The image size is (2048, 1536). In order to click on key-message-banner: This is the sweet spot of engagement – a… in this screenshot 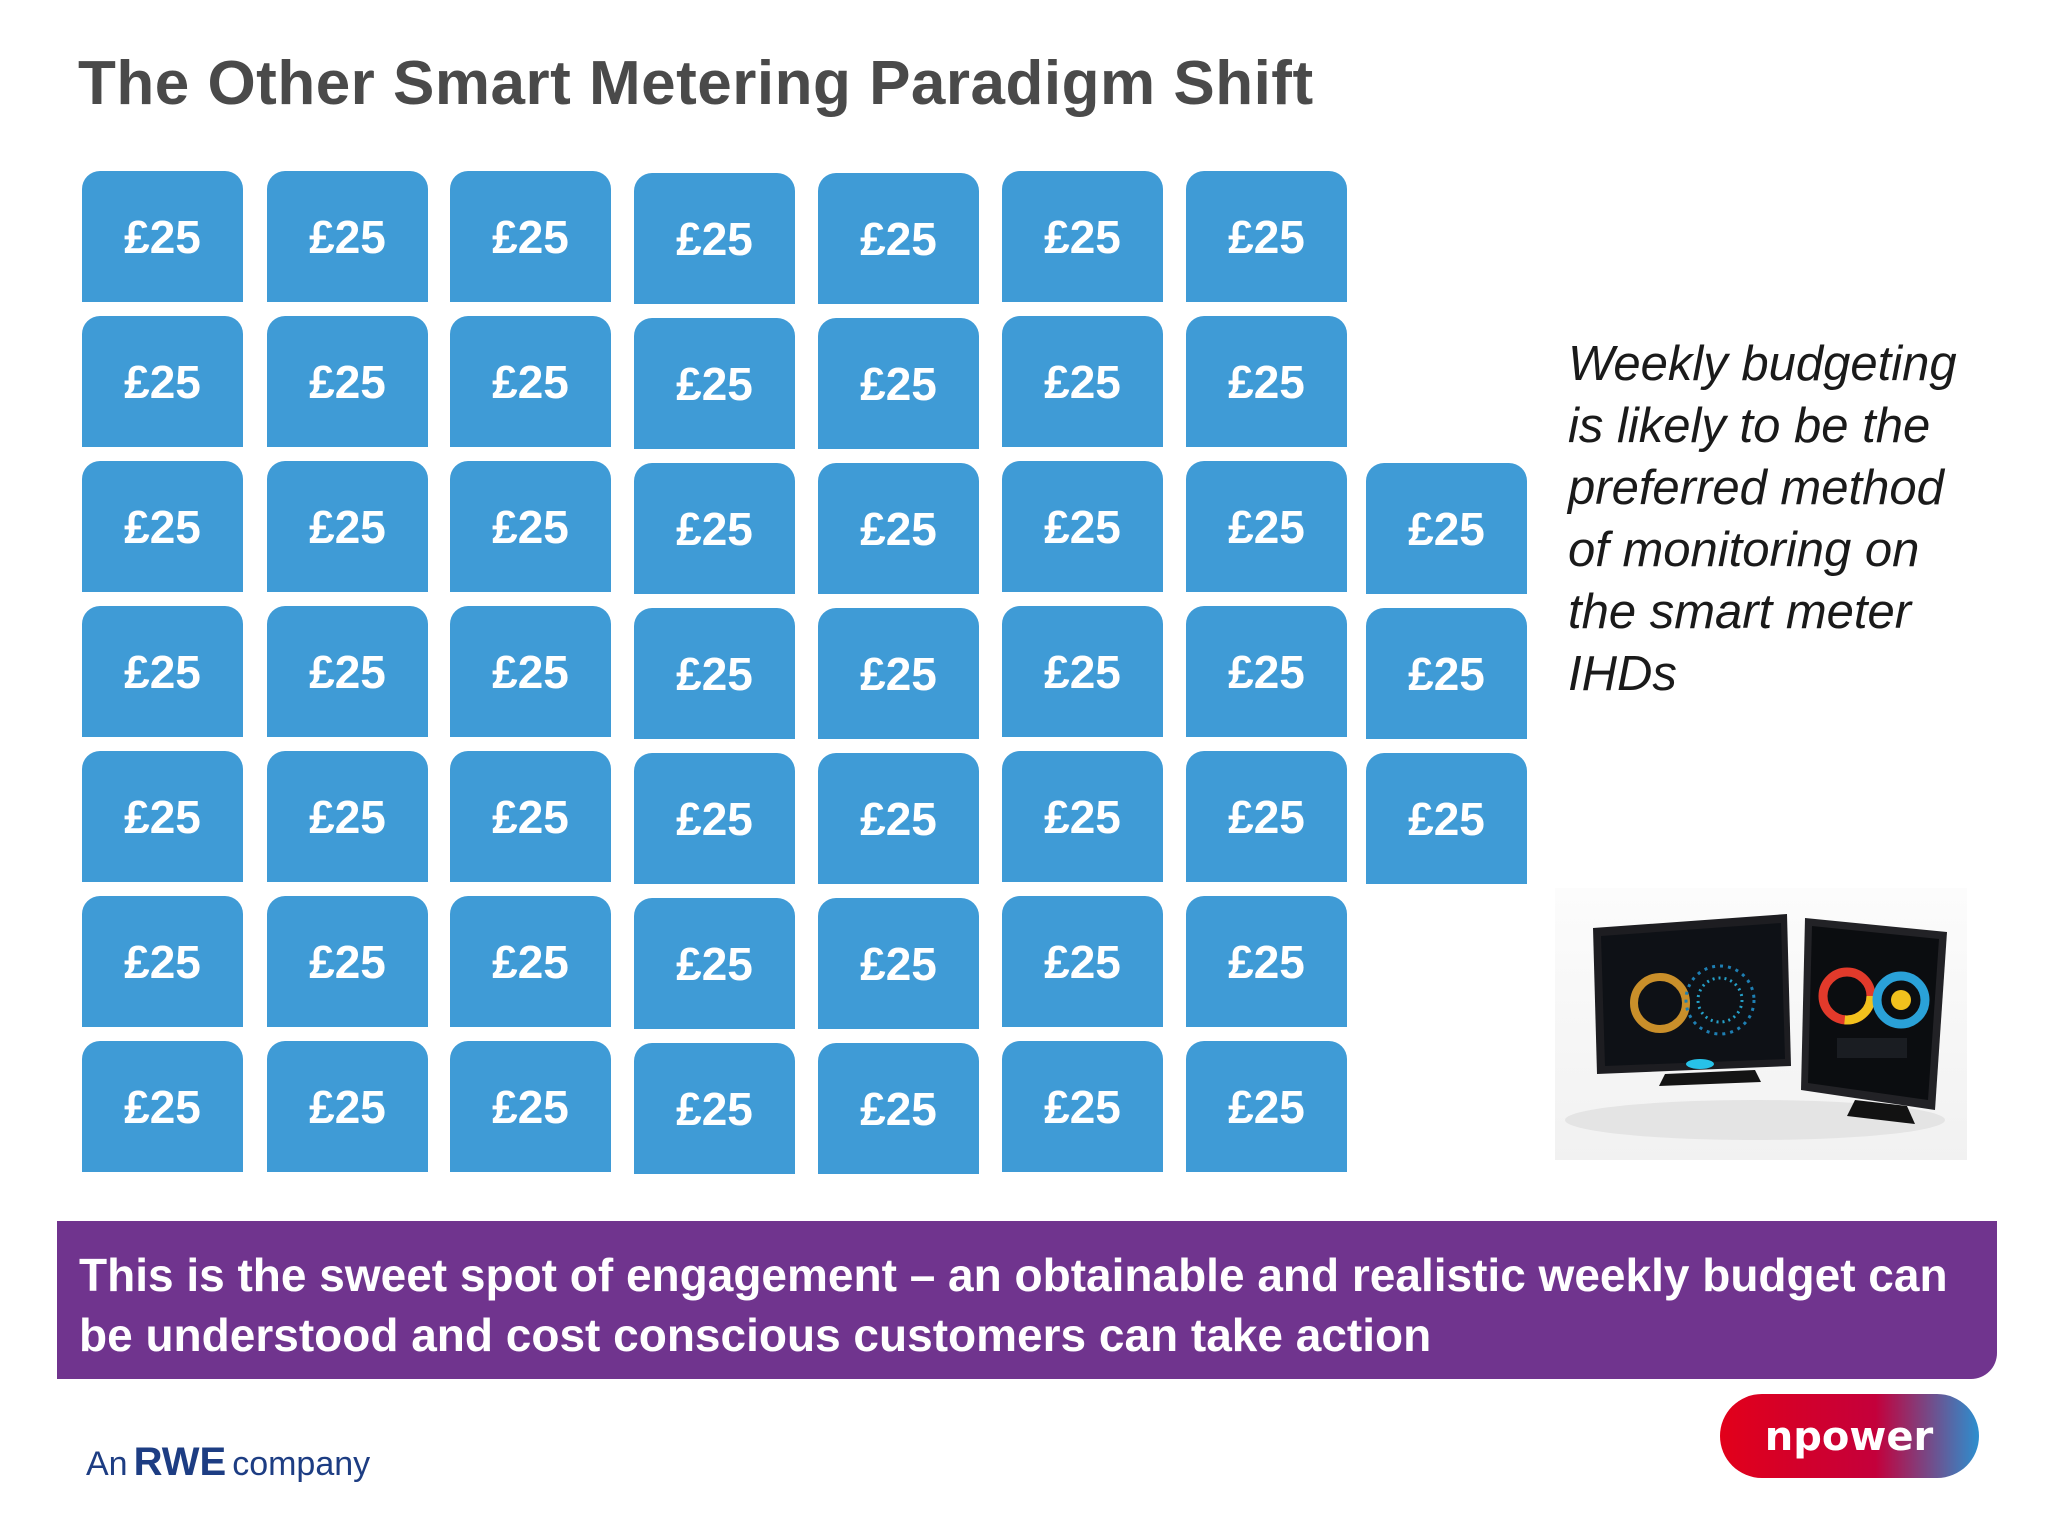, I will do `click(1027, 1300)`.